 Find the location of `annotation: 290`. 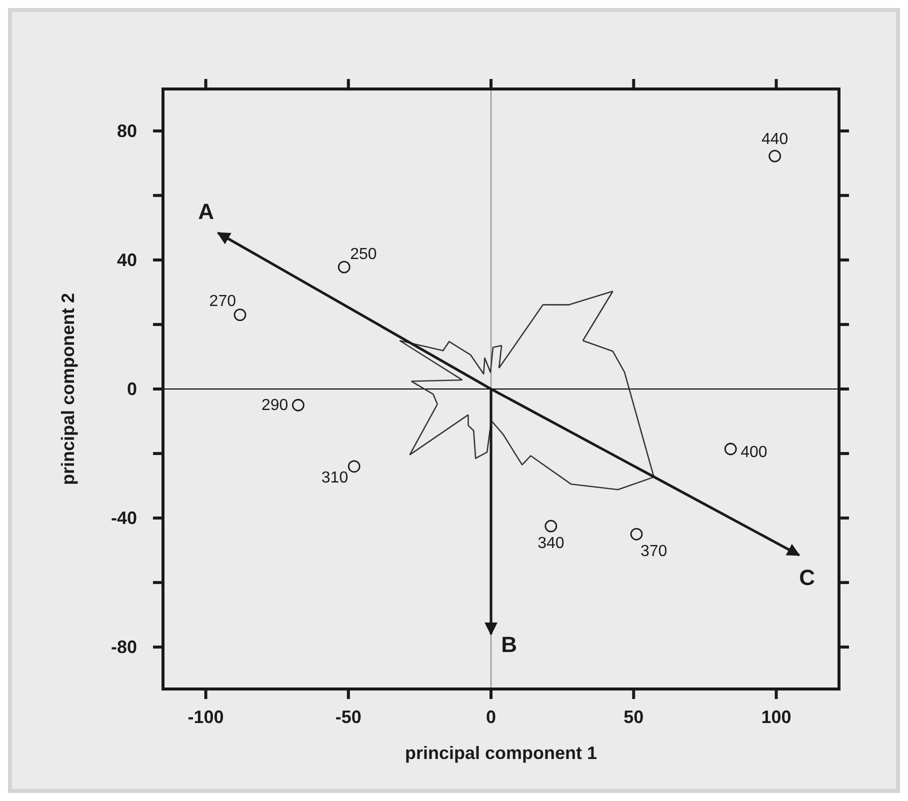

annotation: 290 is located at coordinates (274, 405).